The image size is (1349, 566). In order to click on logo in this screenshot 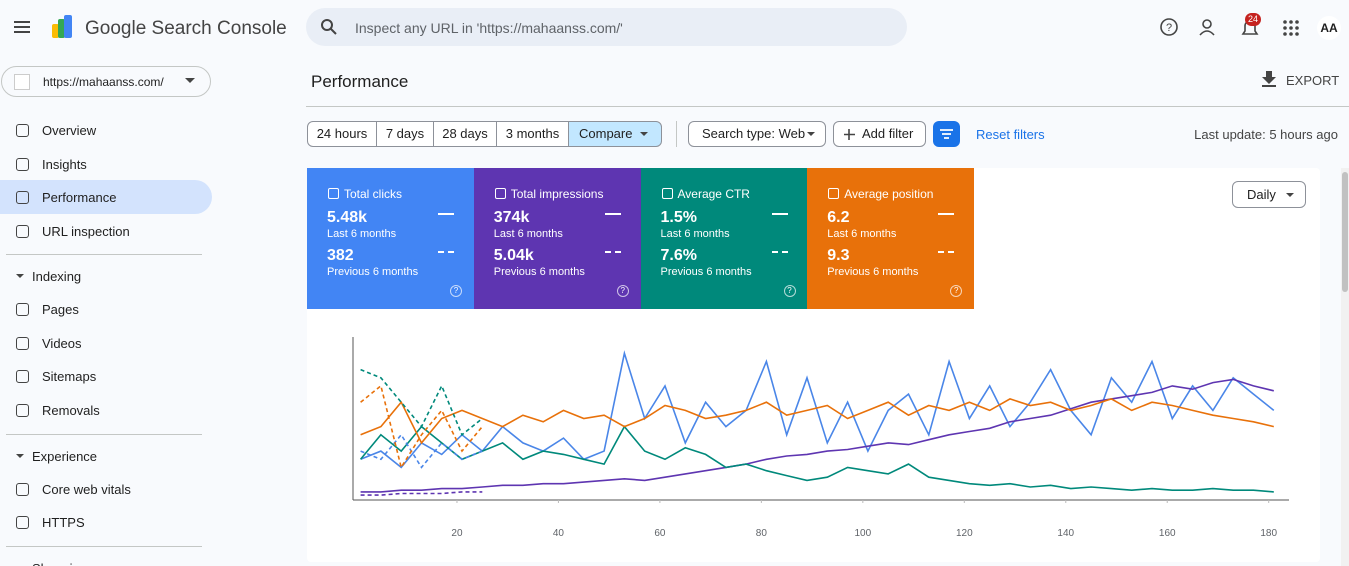, I will do `click(62, 26)`.